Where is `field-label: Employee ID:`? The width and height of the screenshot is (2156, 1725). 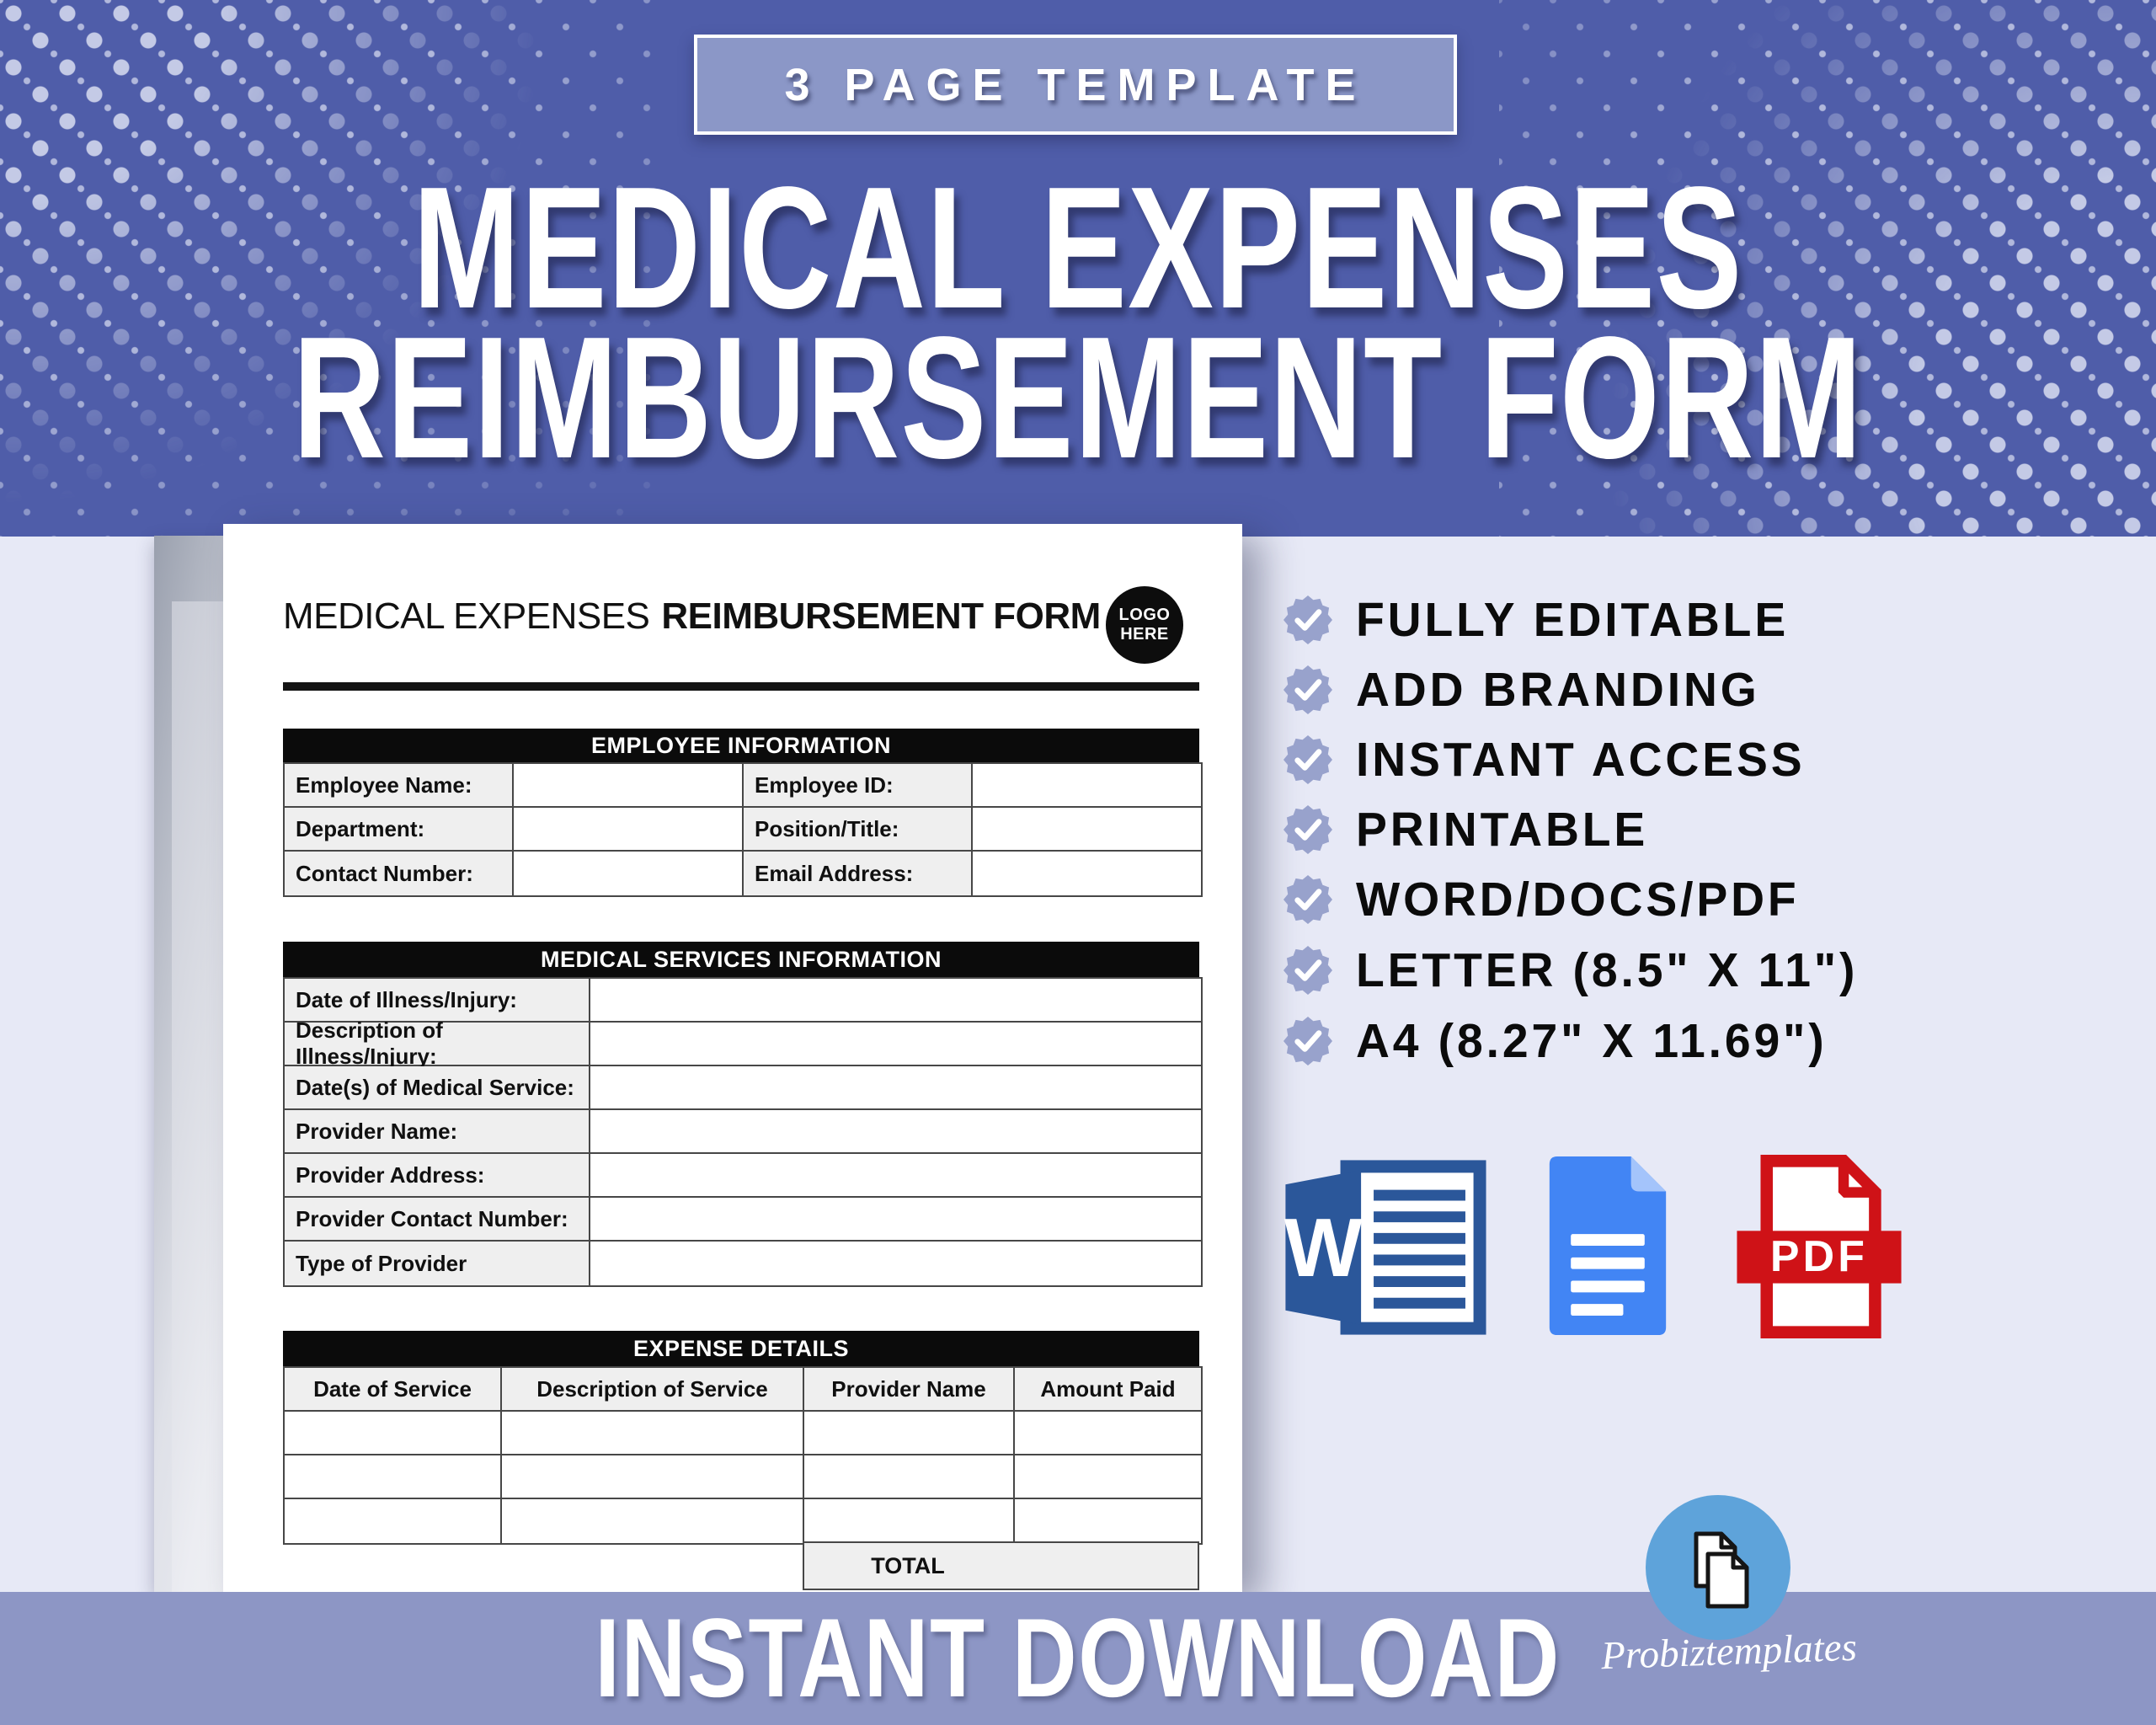 field-label: Employee ID: is located at coordinates (858, 786).